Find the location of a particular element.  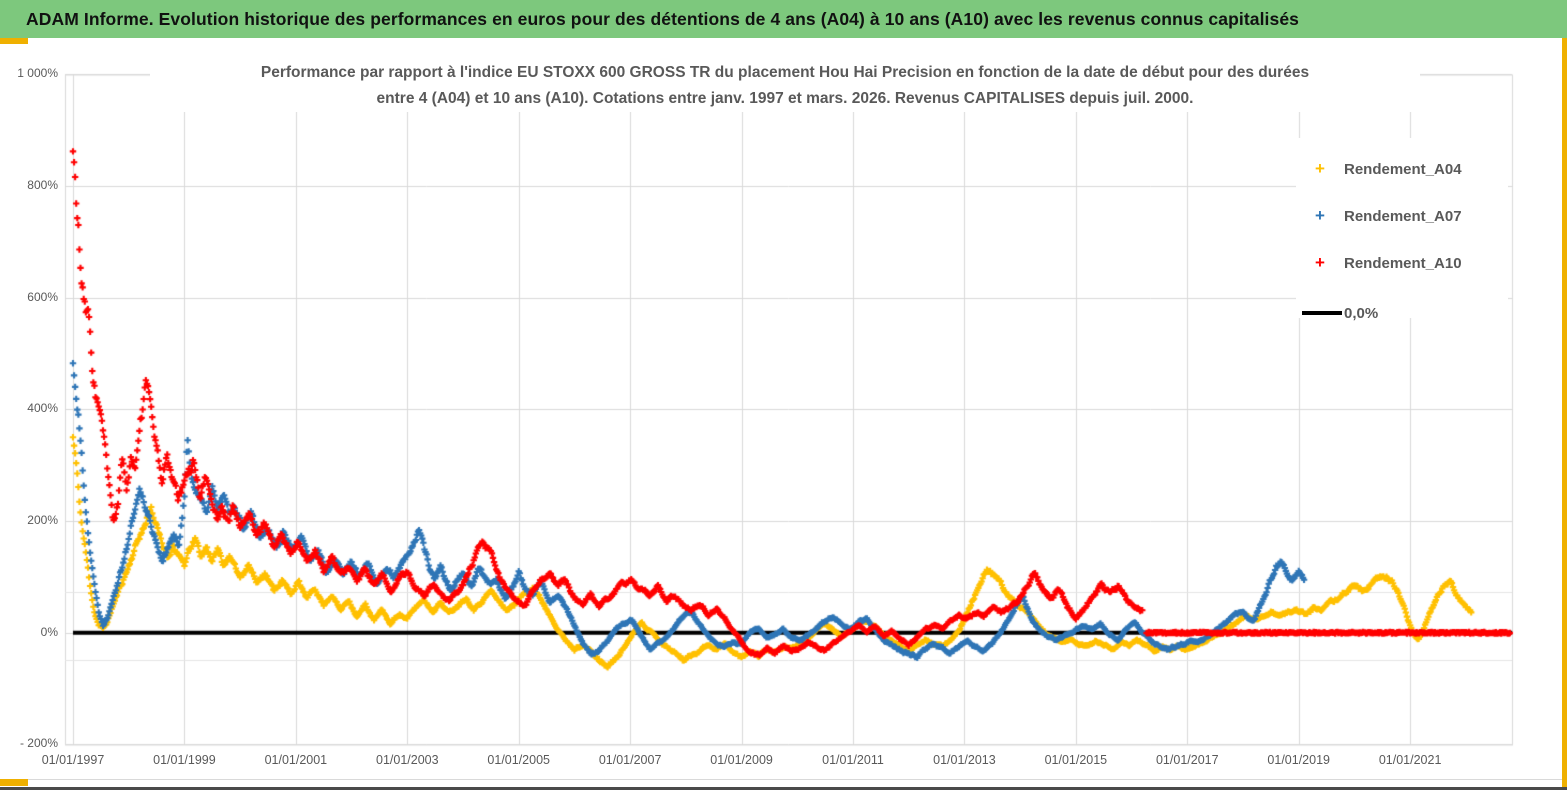

frame-accent-bottom-left is located at coordinates (14, 782).